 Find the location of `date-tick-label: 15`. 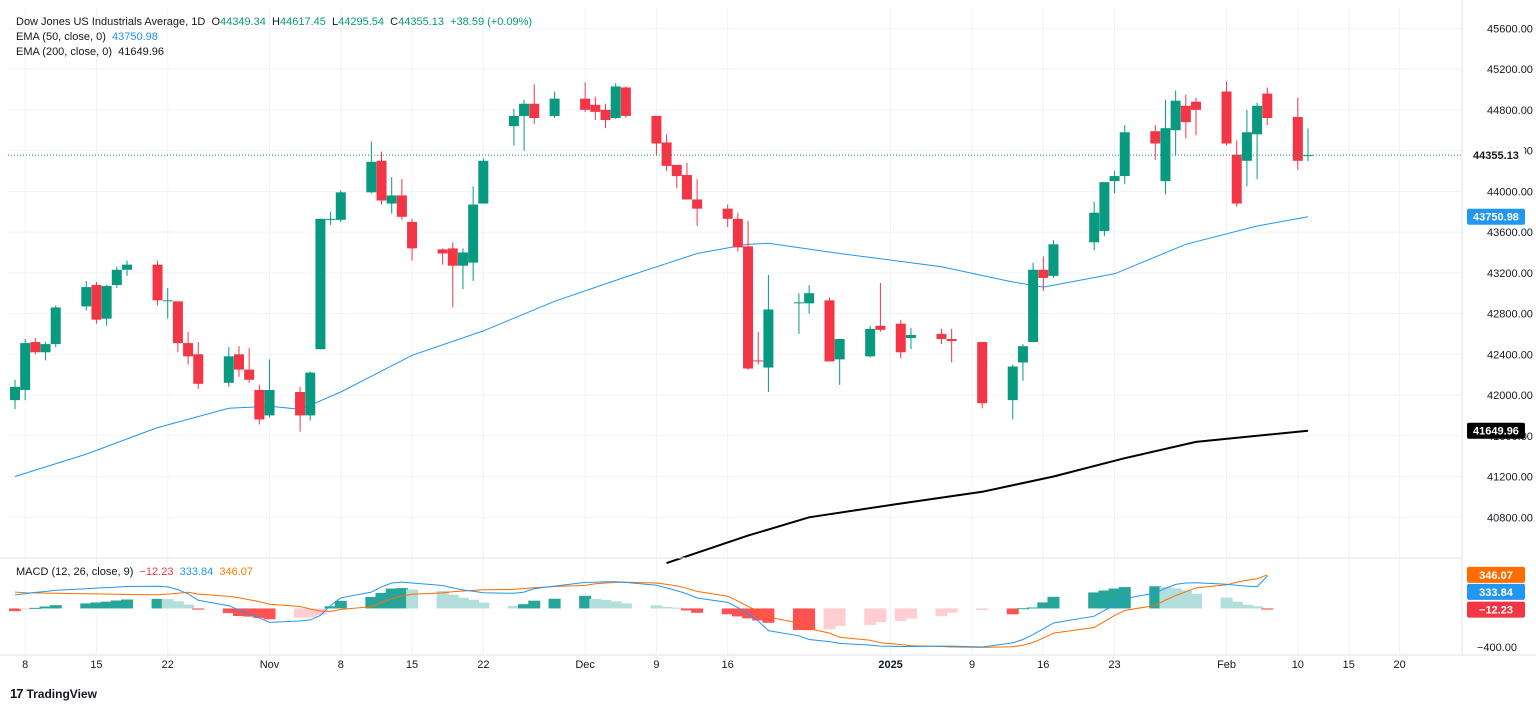

date-tick-label: 15 is located at coordinates (96, 665).